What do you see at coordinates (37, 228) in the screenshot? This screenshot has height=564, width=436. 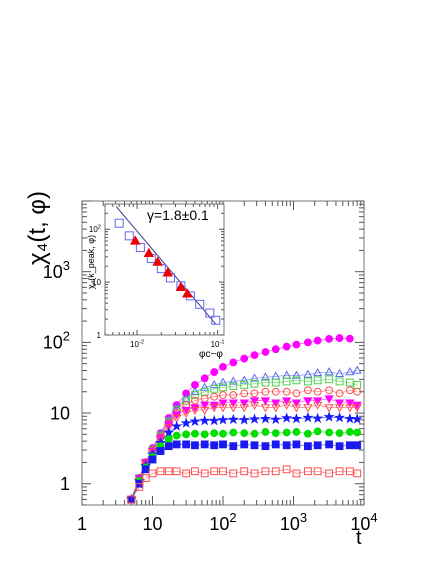 I see `y-axis-label: χ₄(t, φ)` at bounding box center [37, 228].